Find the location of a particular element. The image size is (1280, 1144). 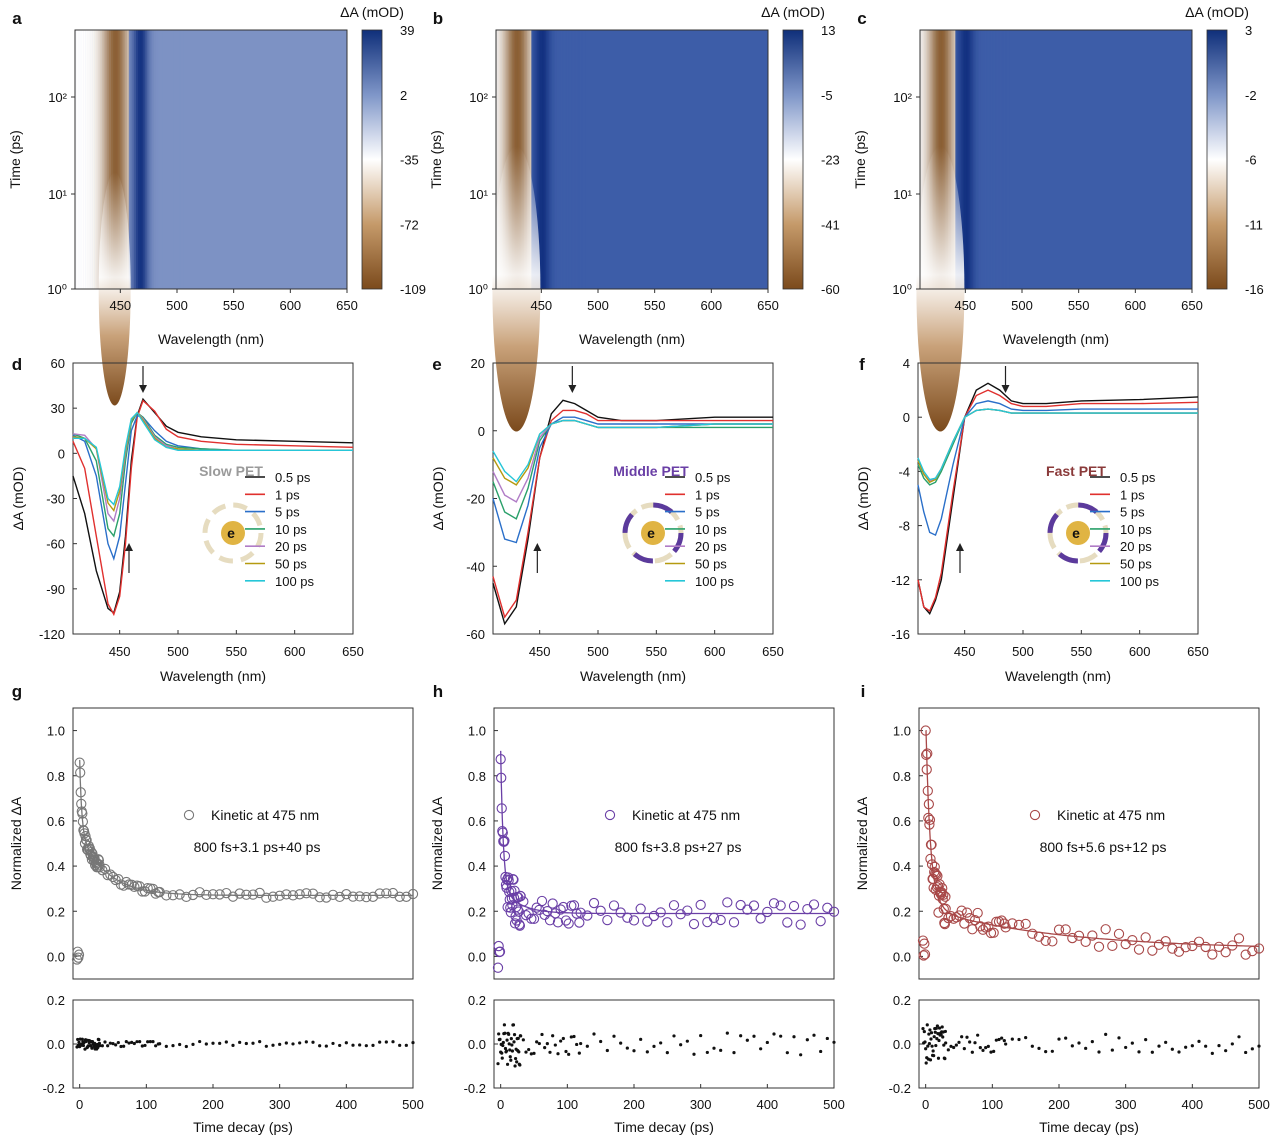

y-tick-label: -40 is located at coordinates (475, 566).